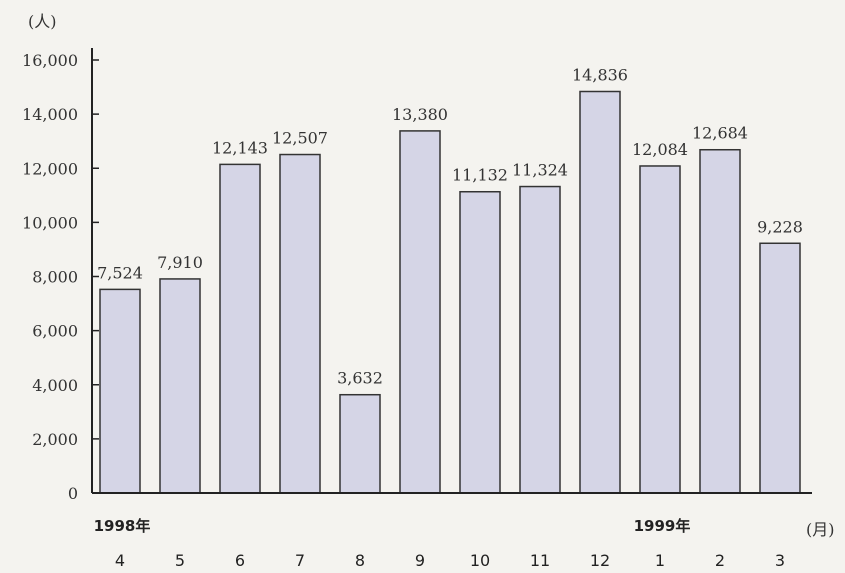  What do you see at coordinates (300, 138) in the screenshot?
I see `bar-value-label: 12,507` at bounding box center [300, 138].